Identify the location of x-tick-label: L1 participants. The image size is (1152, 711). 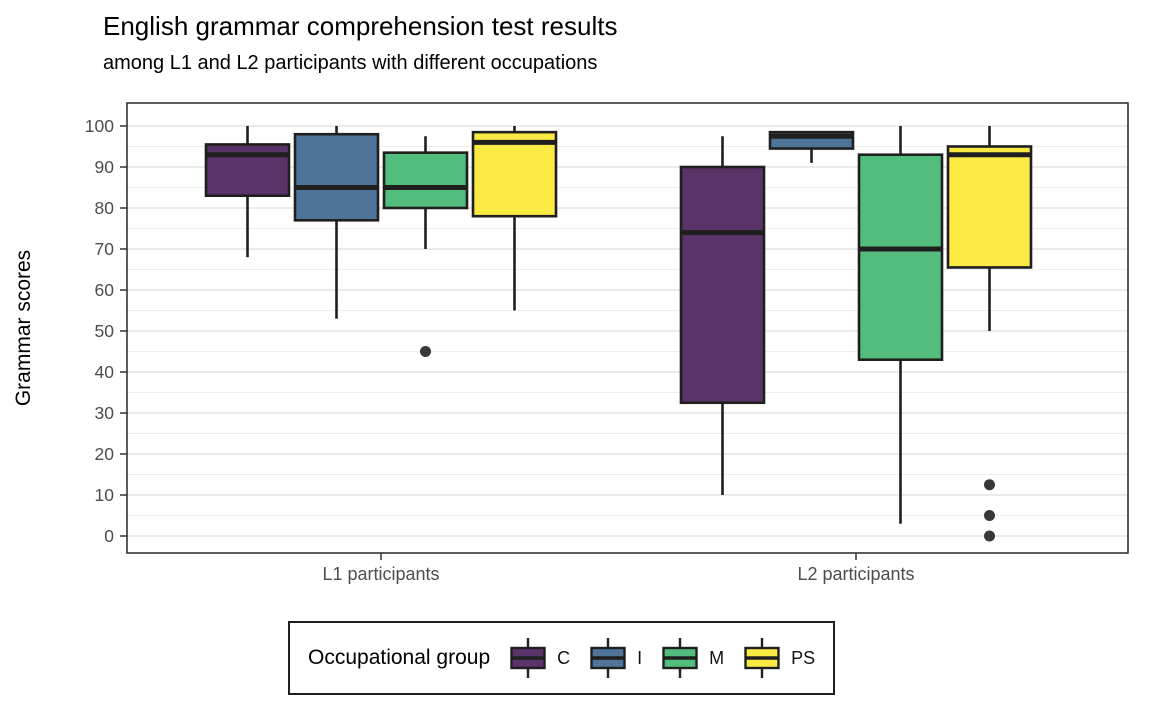
(380, 574).